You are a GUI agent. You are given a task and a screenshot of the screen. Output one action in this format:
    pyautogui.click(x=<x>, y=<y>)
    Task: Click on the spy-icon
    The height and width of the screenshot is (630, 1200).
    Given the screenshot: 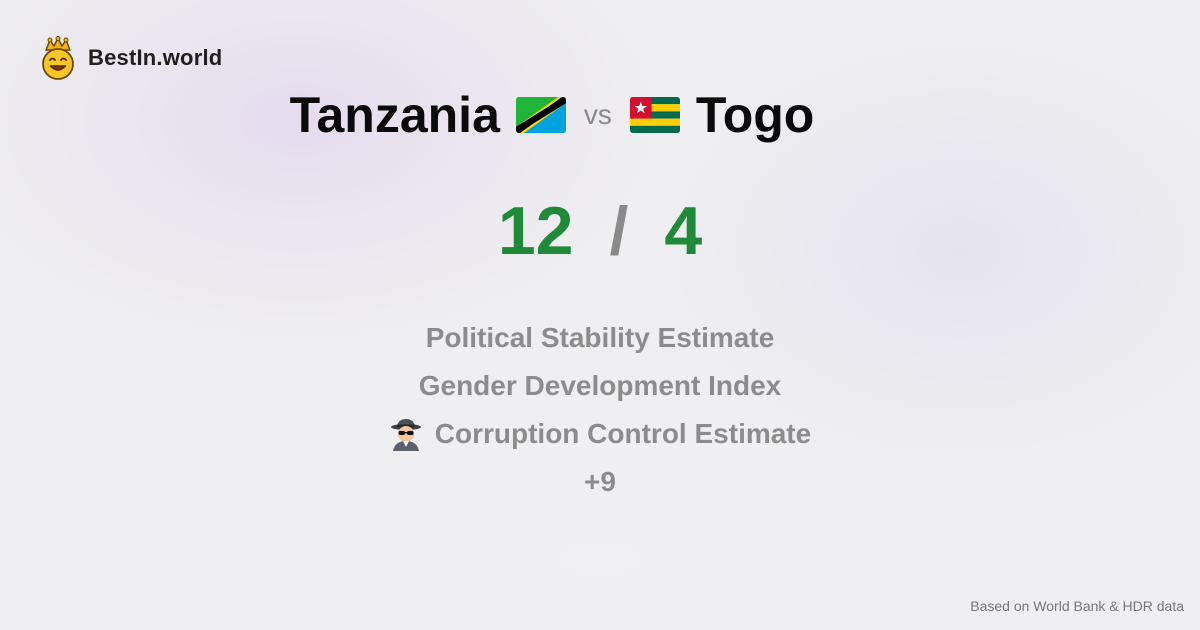 What is the action you would take?
    pyautogui.click(x=405, y=435)
    